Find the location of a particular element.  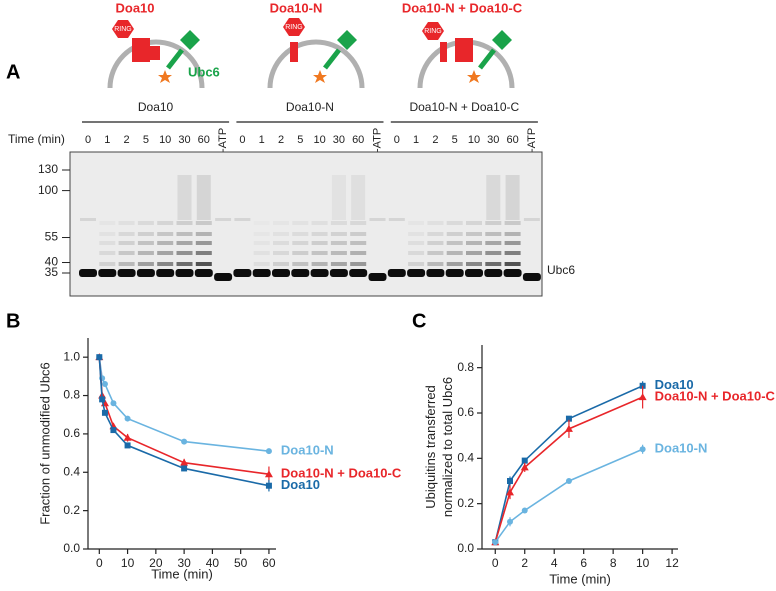

series-label: Doa10 is located at coordinates (300, 484).